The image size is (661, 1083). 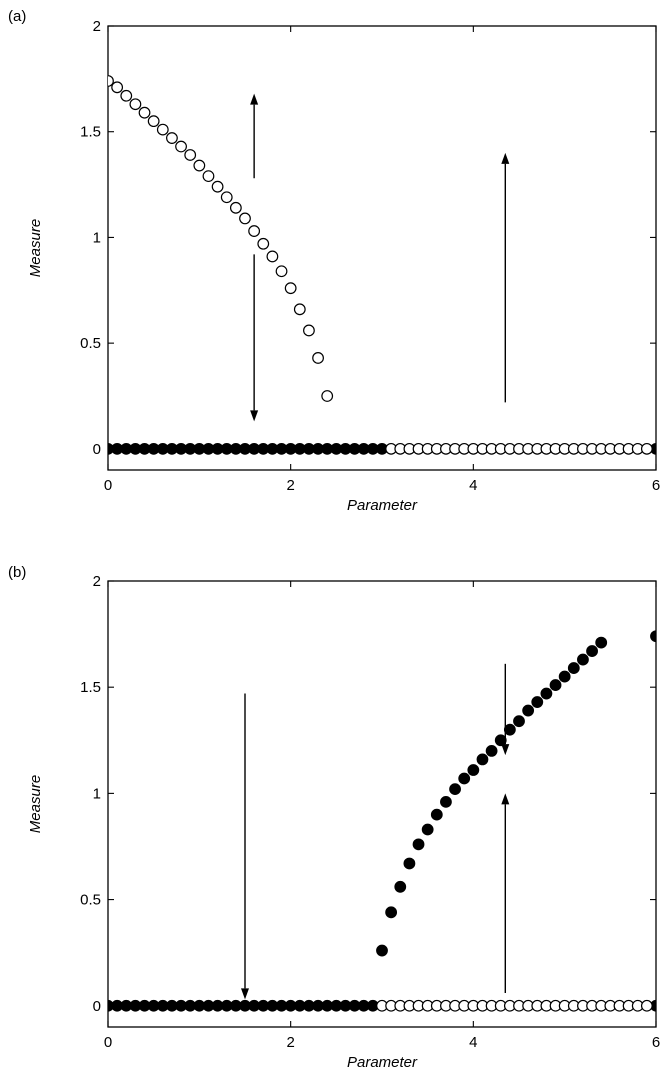 What do you see at coordinates (17, 16) in the screenshot?
I see `panel-label: (a)` at bounding box center [17, 16].